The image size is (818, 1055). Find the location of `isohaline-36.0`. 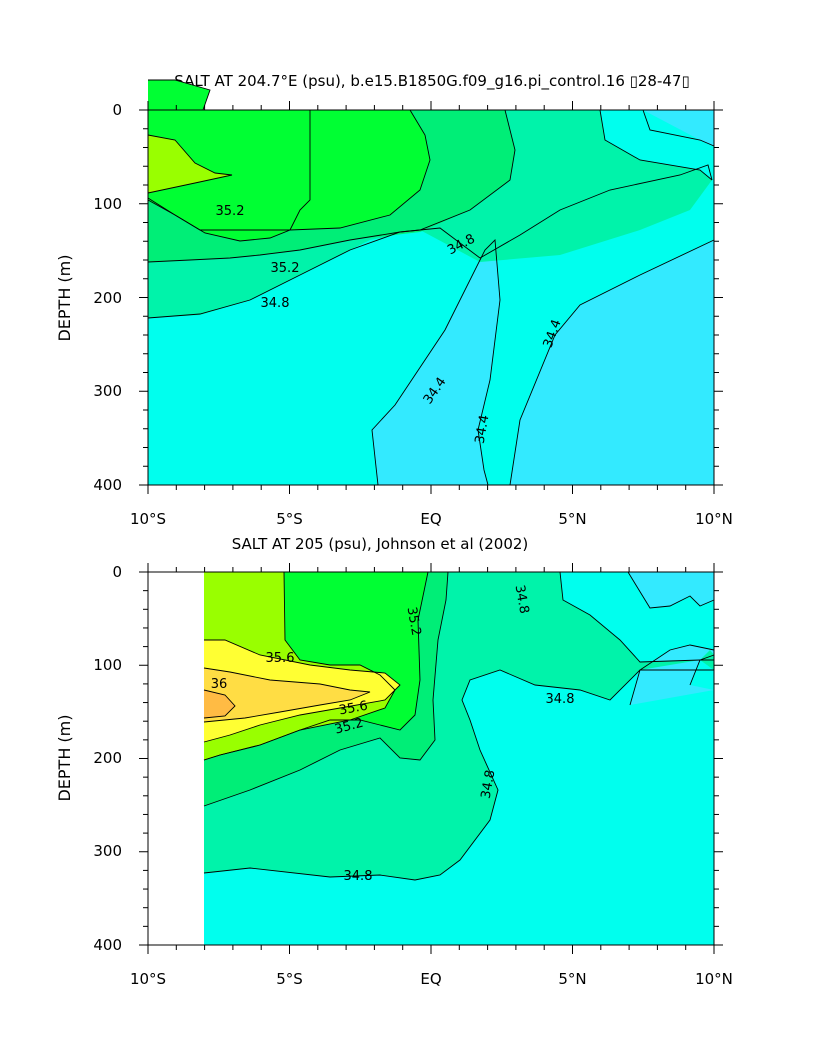

isohaline-36.0 is located at coordinates (219, 704).